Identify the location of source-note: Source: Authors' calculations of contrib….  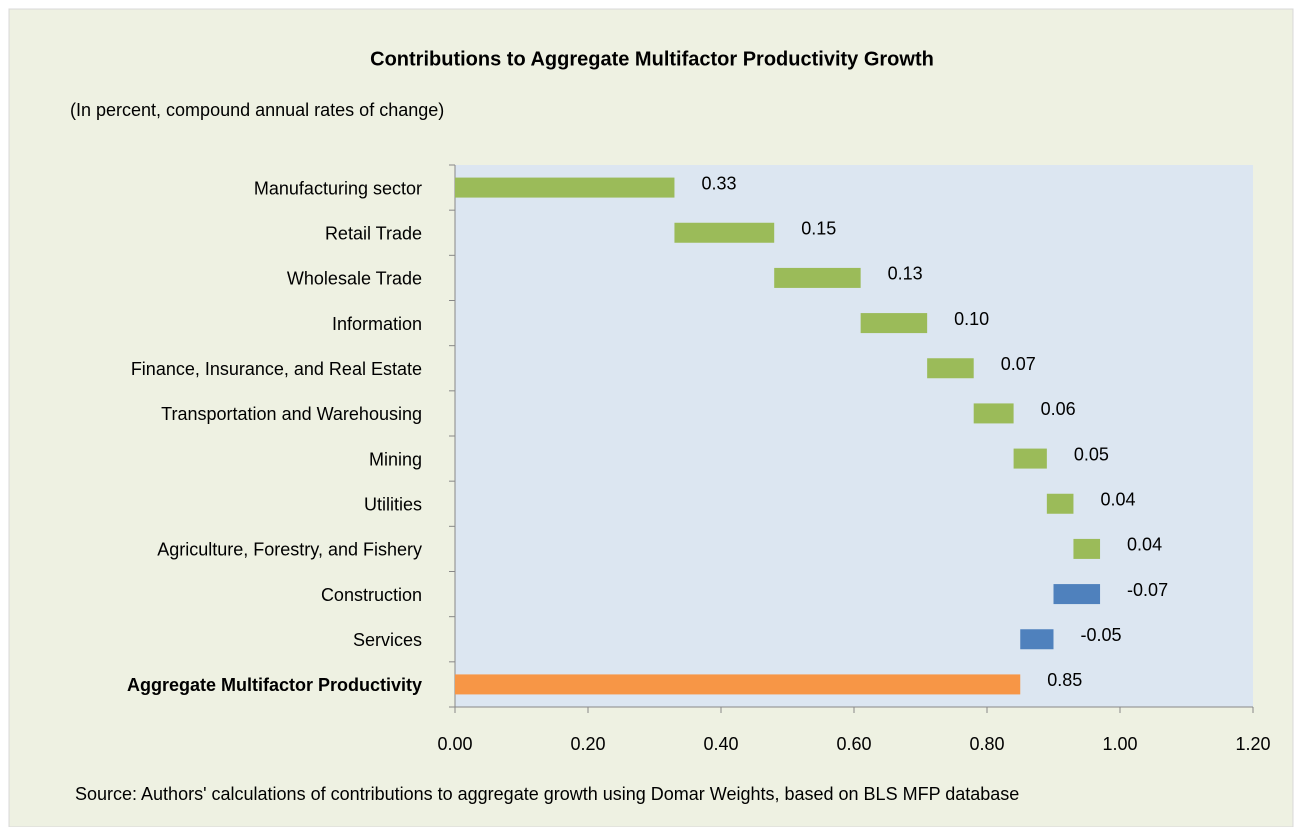
(547, 794).